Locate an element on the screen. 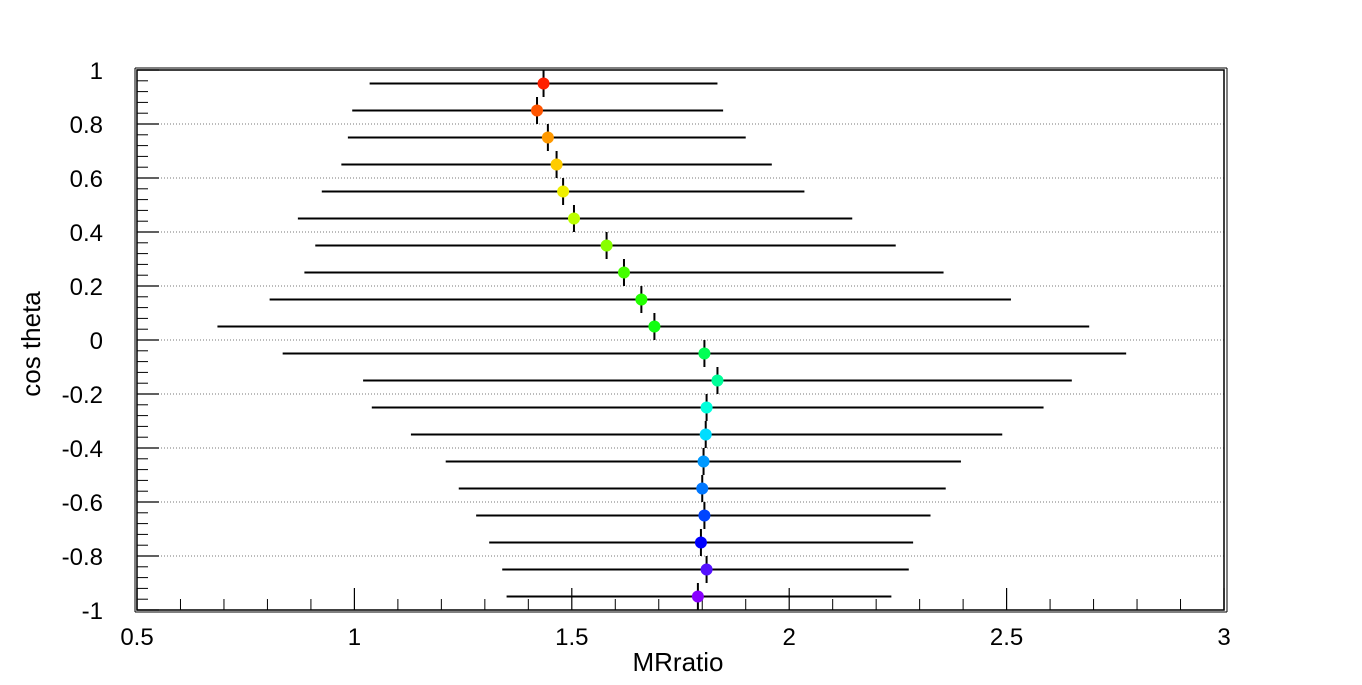  y-tick-label-8: -0.6 is located at coordinates (82, 503).